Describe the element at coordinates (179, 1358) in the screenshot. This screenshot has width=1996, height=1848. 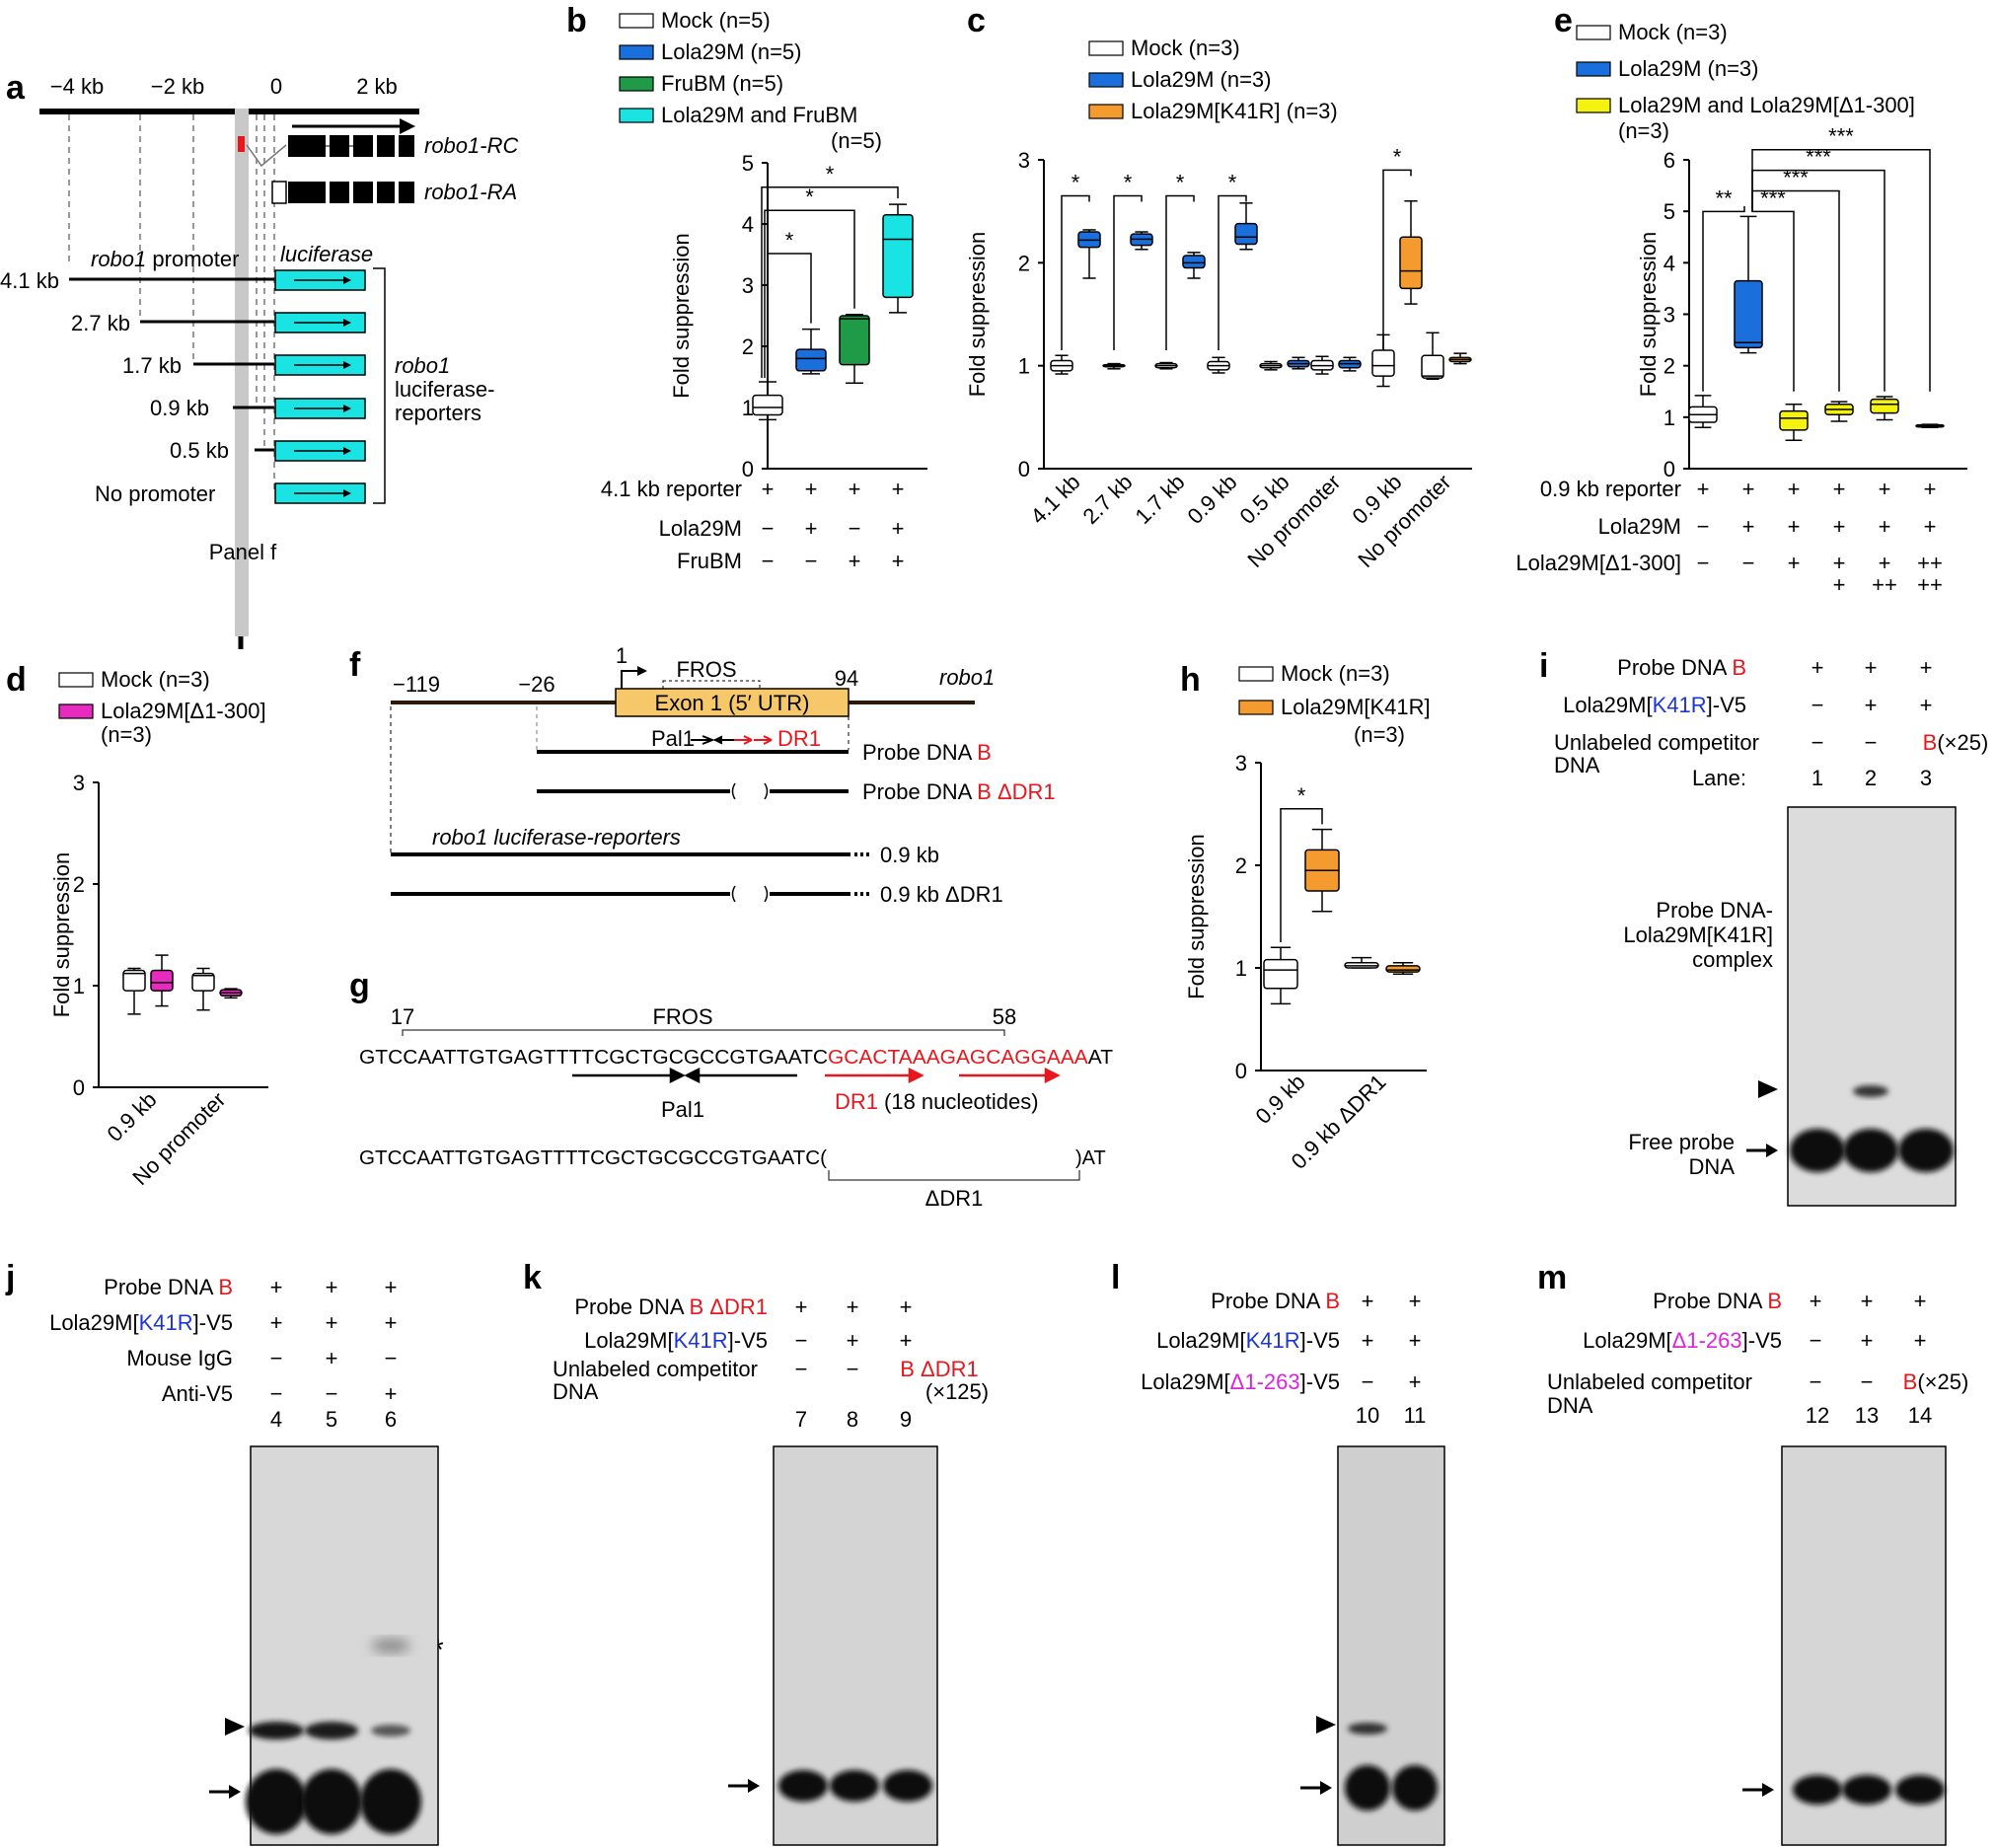
I see `row-label: Mouse IgG` at that location.